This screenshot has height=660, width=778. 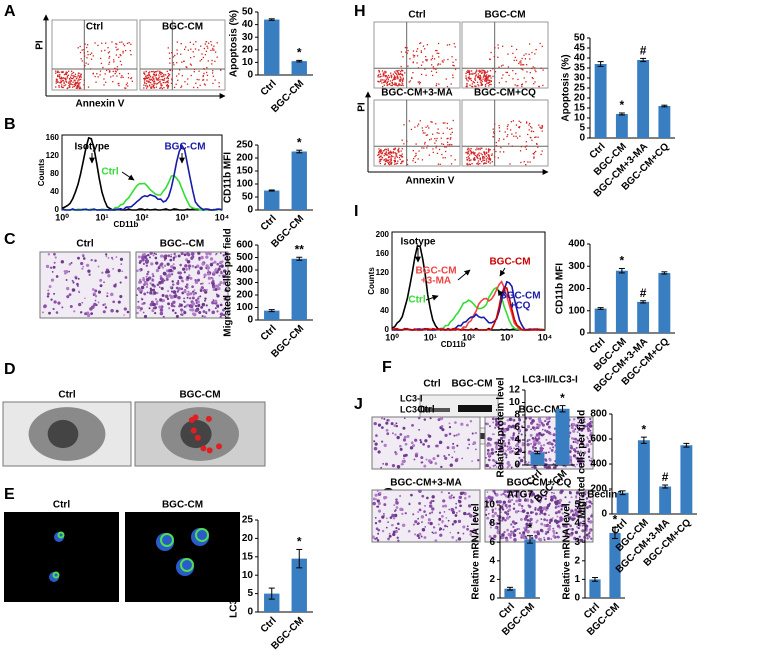 I want to click on label: BGC-CM+CQ, so click(x=505, y=93).